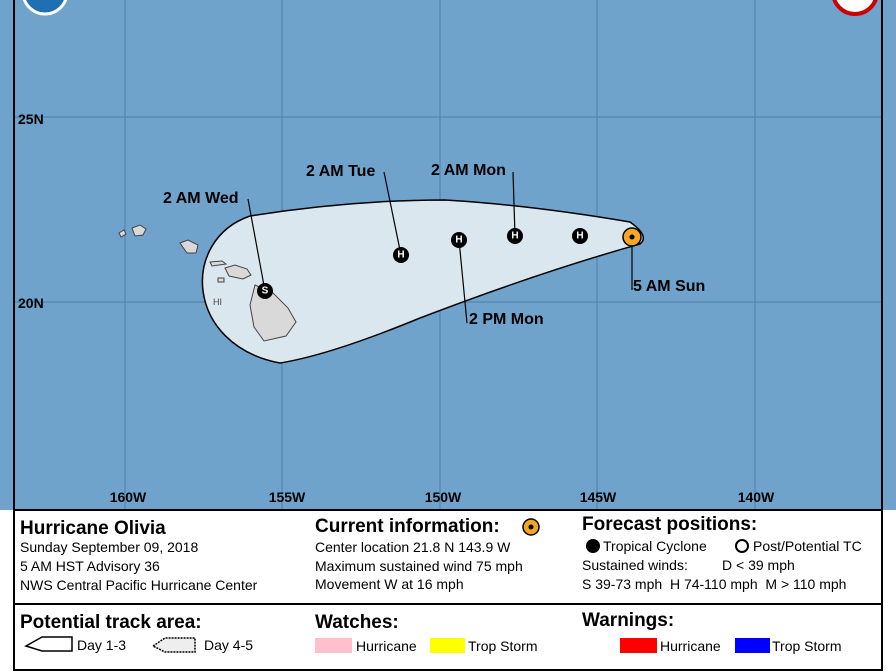 Image resolution: width=896 pixels, height=672 pixels. Describe the element at coordinates (756, 497) in the screenshot. I see `lon-label: 140W` at that location.